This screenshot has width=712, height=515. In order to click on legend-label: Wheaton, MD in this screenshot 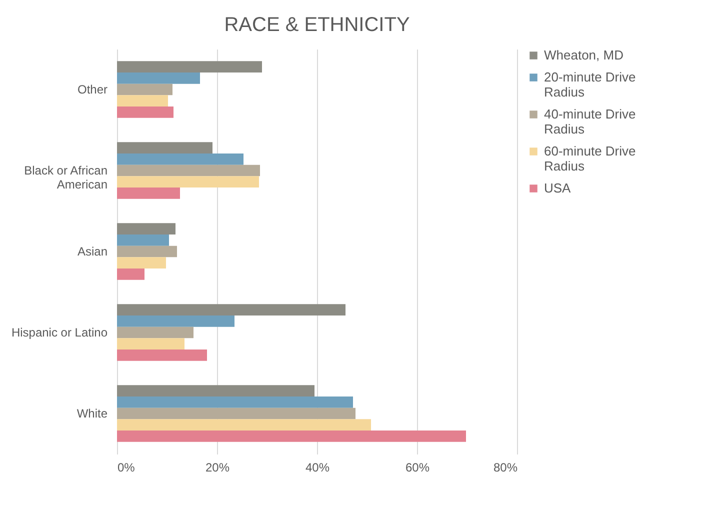, I will do `click(584, 55)`.